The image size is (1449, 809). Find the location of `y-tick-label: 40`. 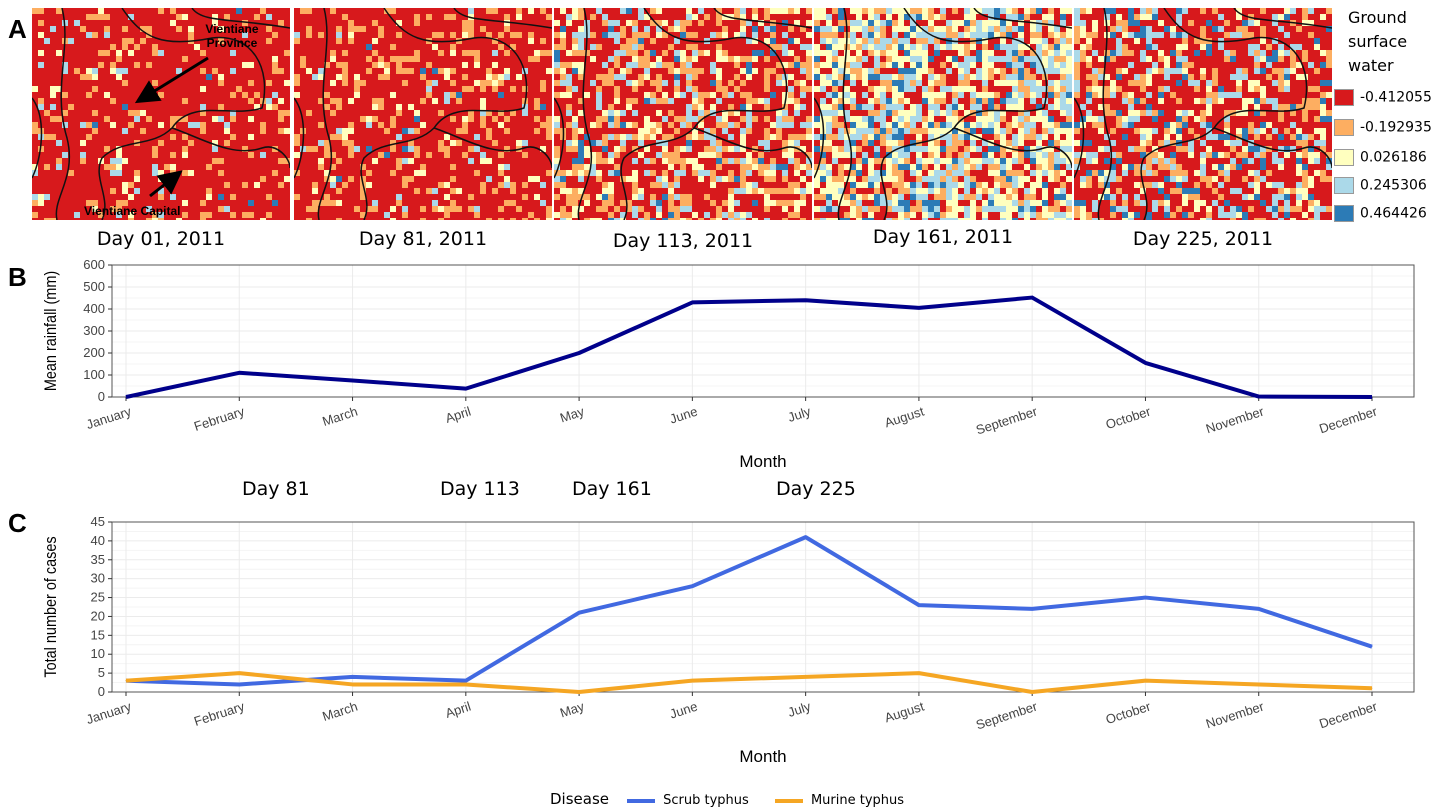

y-tick-label: 40 is located at coordinates (98, 540).